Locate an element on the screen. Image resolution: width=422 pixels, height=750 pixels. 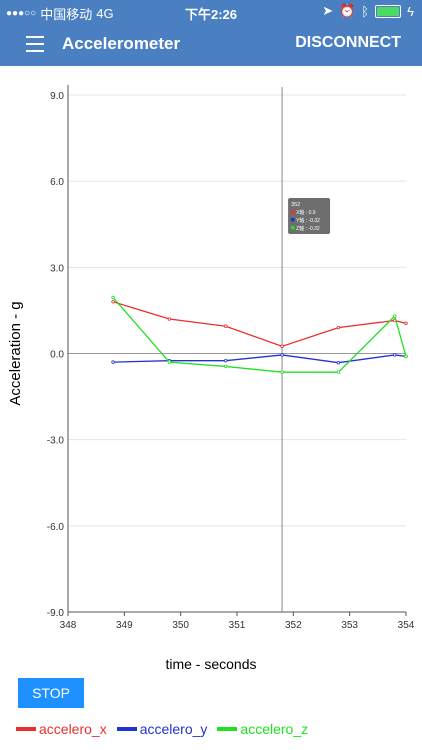
status-bar: ●●●○○ 中国移动 4G 下午2:26 ➤ ⏰ ᛒ ϟ is located at coordinates (211, 11).